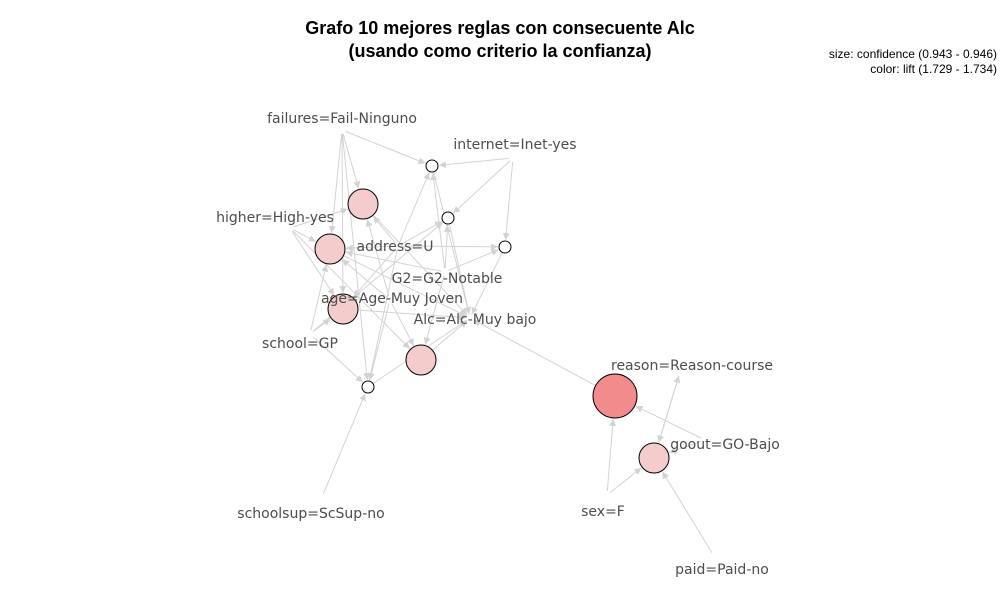 This screenshot has width=1000, height=612. I want to click on edge-r4-alc, so click(405, 286).